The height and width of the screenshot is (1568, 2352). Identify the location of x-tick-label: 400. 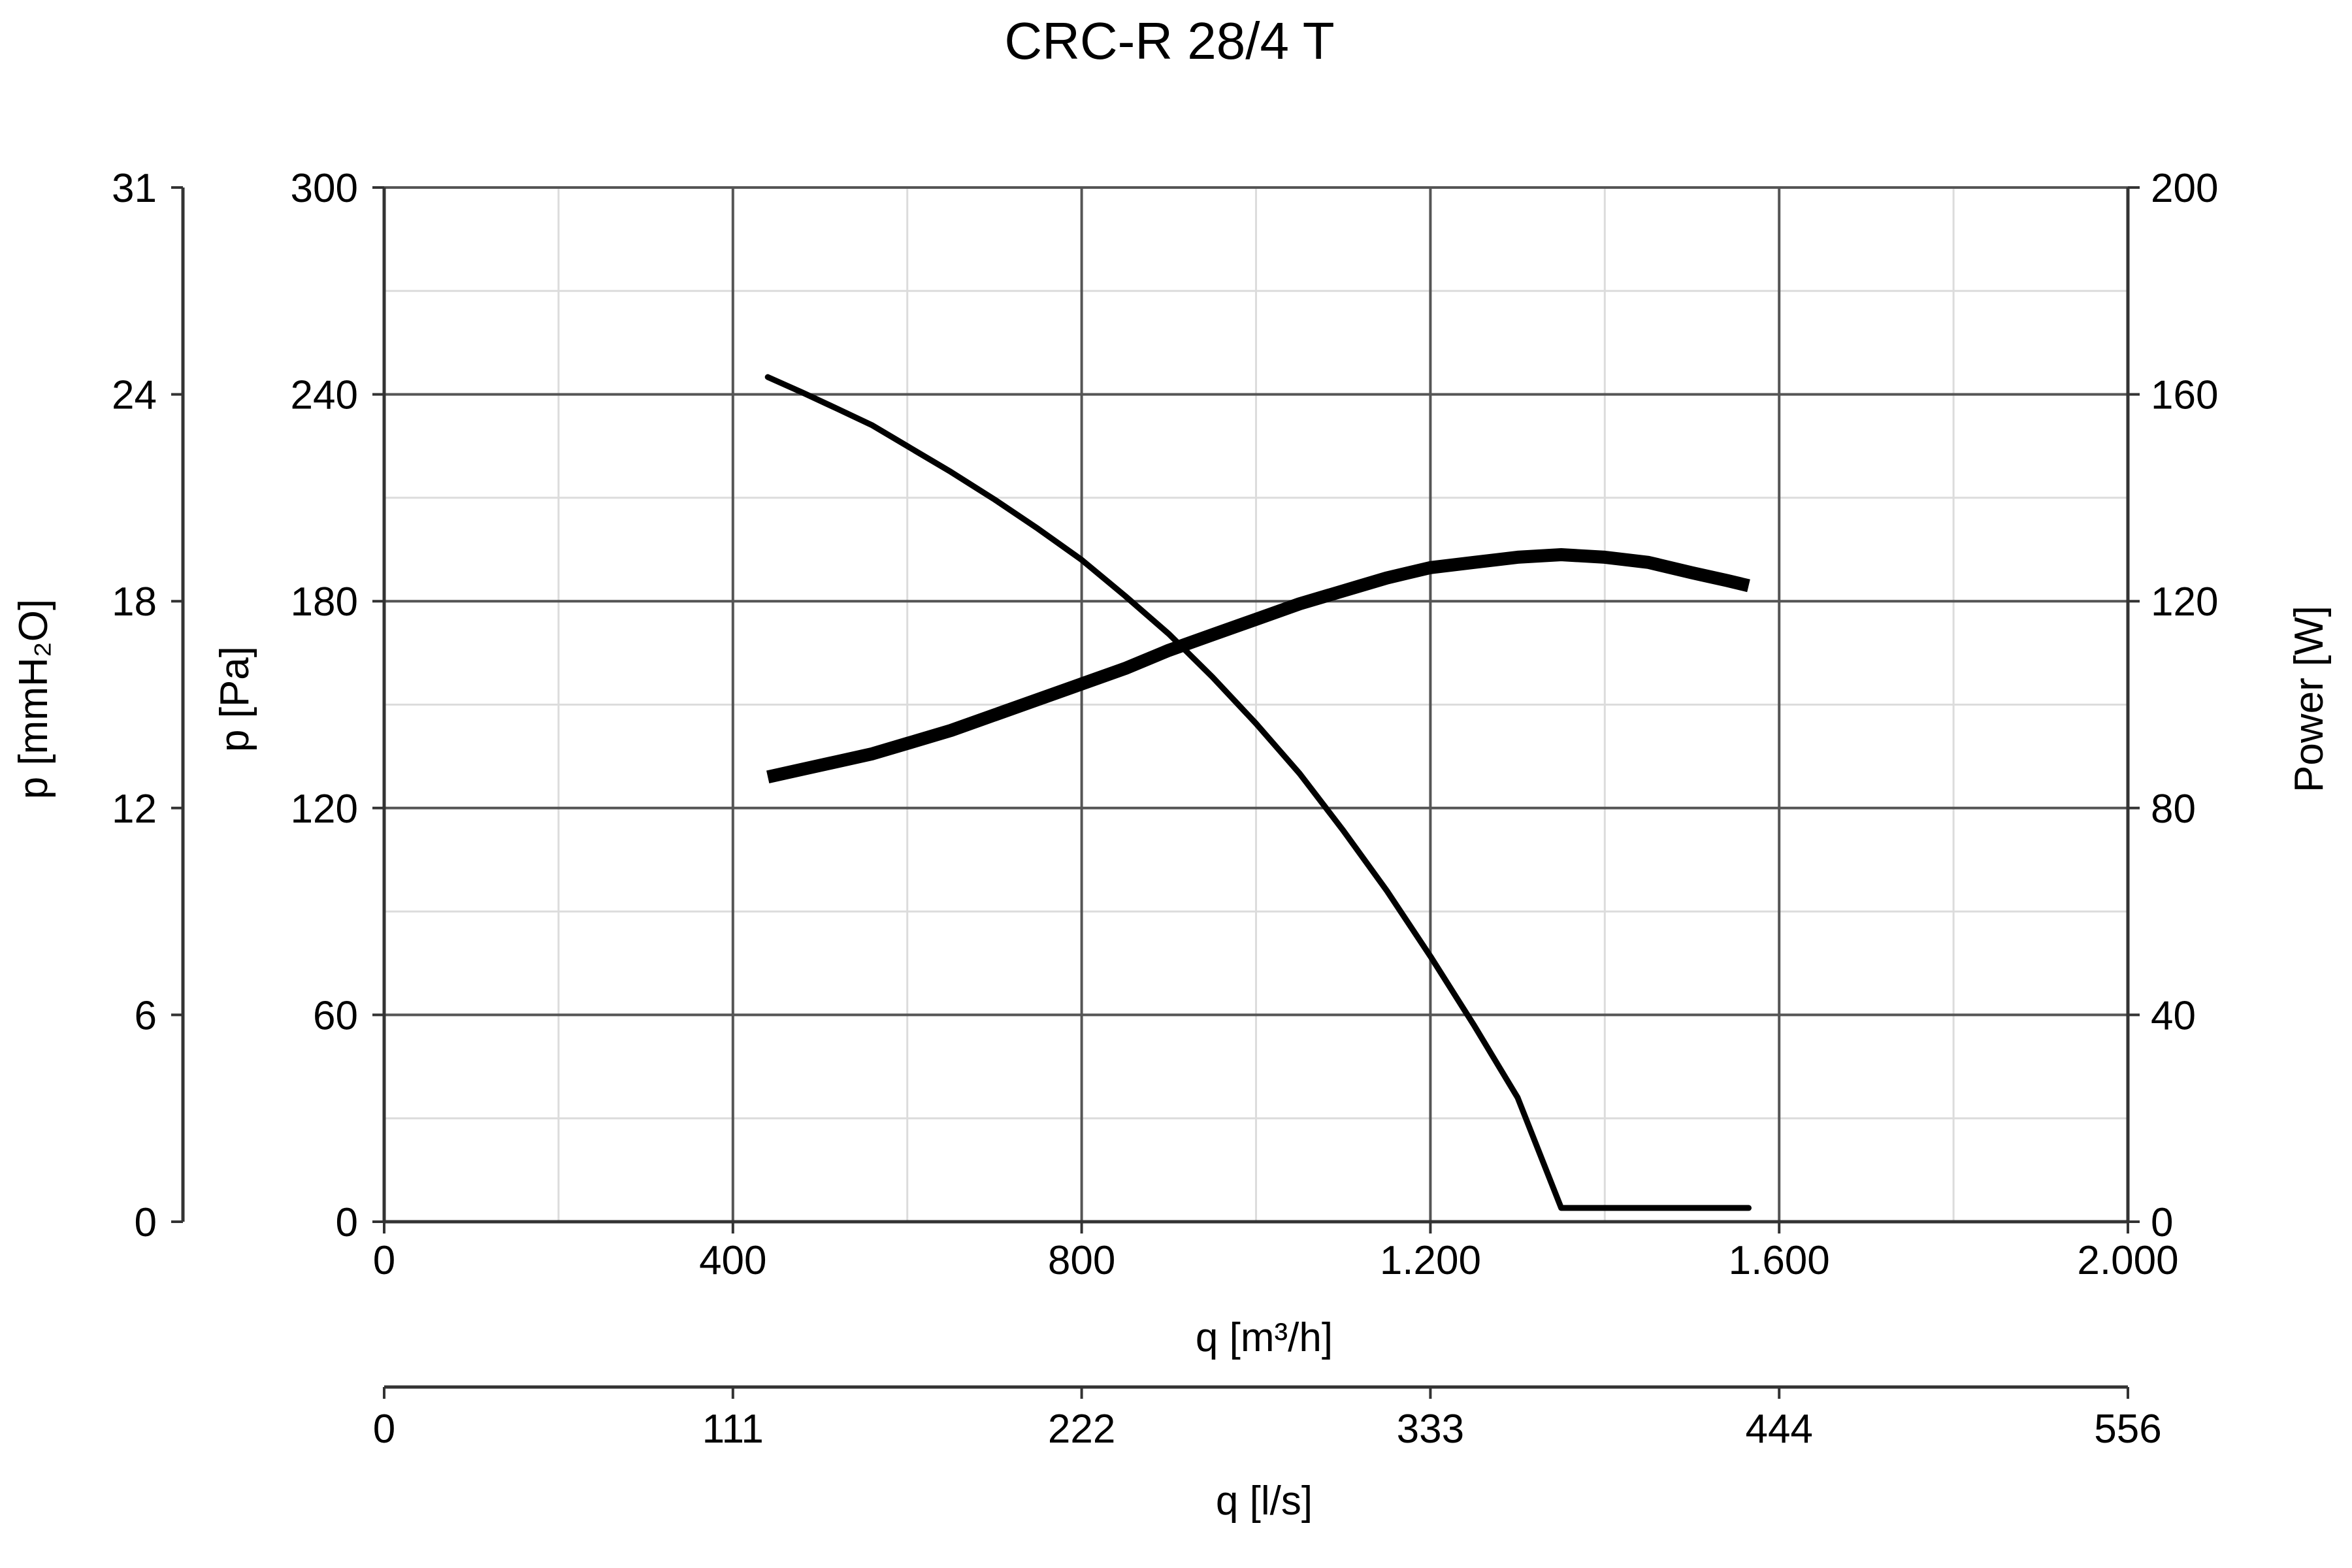
(732, 1260).